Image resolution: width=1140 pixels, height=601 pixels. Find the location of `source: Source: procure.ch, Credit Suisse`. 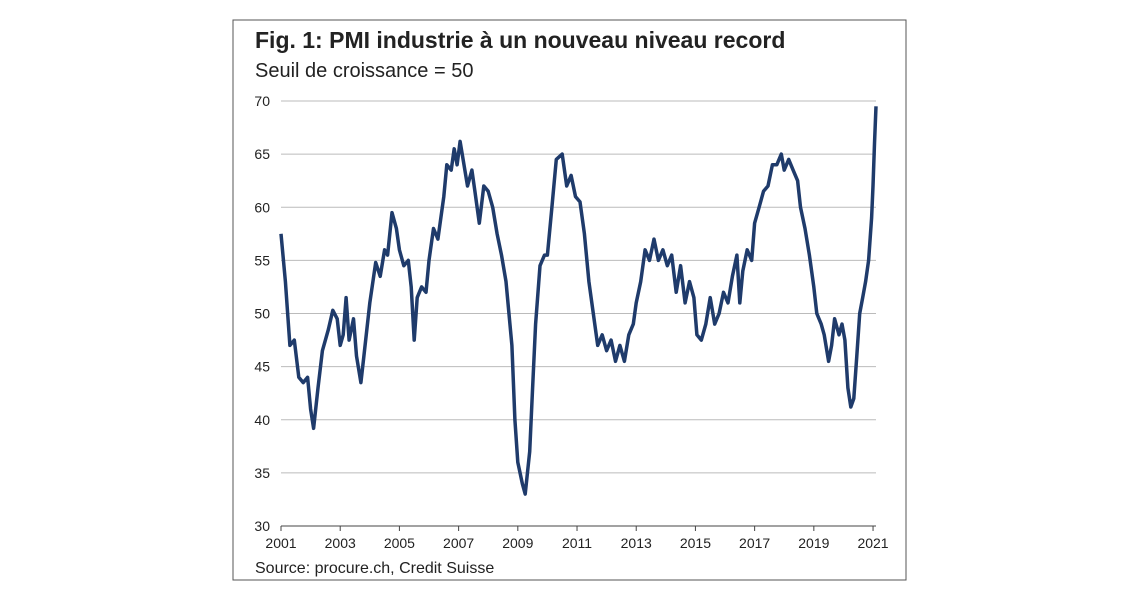

source: Source: procure.ch, Credit Suisse is located at coordinates (374, 568).